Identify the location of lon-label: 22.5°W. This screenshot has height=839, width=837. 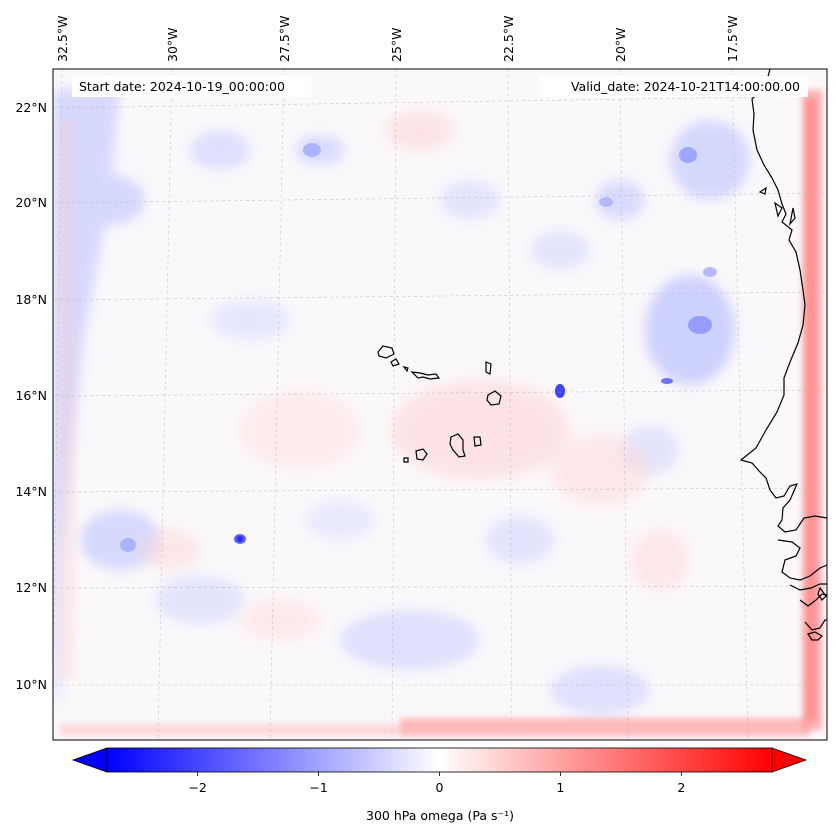
(508, 39).